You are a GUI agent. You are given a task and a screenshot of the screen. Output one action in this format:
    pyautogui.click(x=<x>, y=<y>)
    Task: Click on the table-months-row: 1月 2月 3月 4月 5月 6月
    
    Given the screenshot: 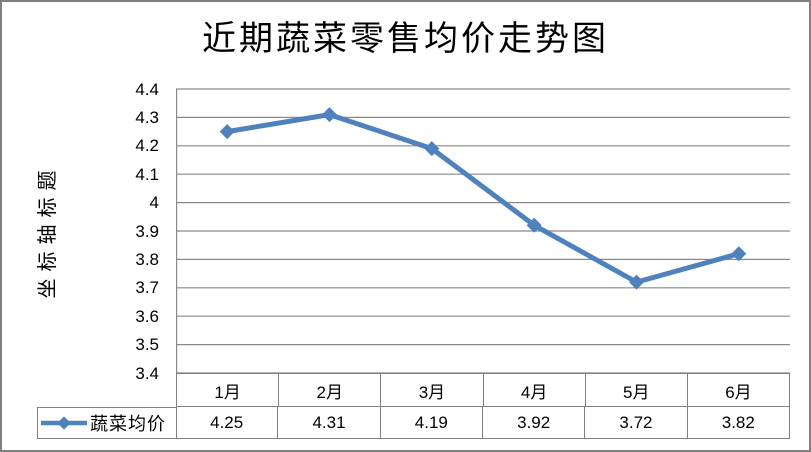 What is the action you would take?
    pyautogui.click(x=483, y=390)
    